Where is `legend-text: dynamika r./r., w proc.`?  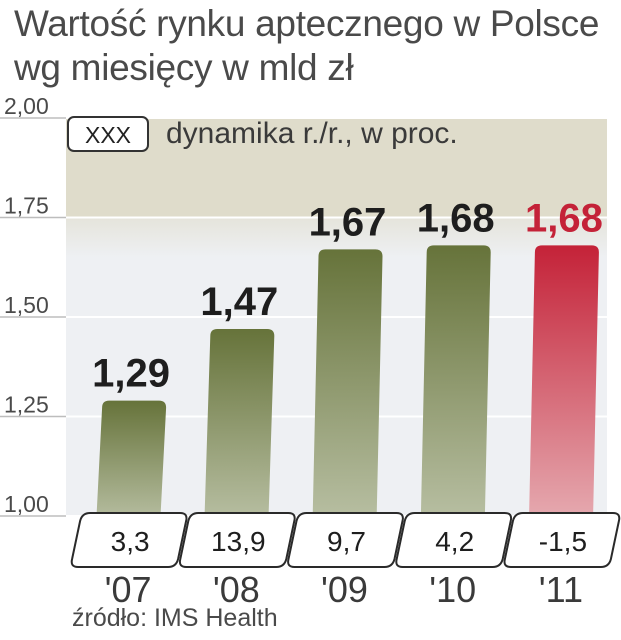
legend-text: dynamika r./r., w proc. is located at coordinates (312, 133).